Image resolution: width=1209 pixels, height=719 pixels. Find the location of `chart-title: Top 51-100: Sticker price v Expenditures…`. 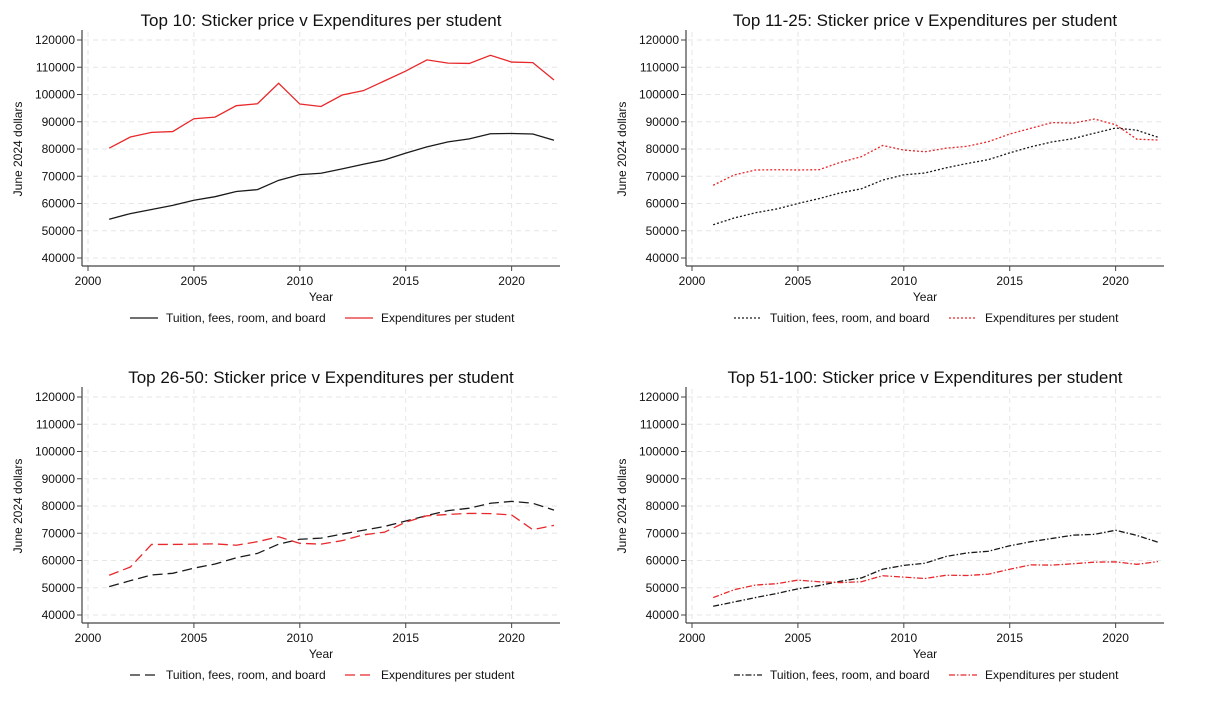

chart-title: Top 51-100: Sticker price v Expenditures… is located at coordinates (925, 377).